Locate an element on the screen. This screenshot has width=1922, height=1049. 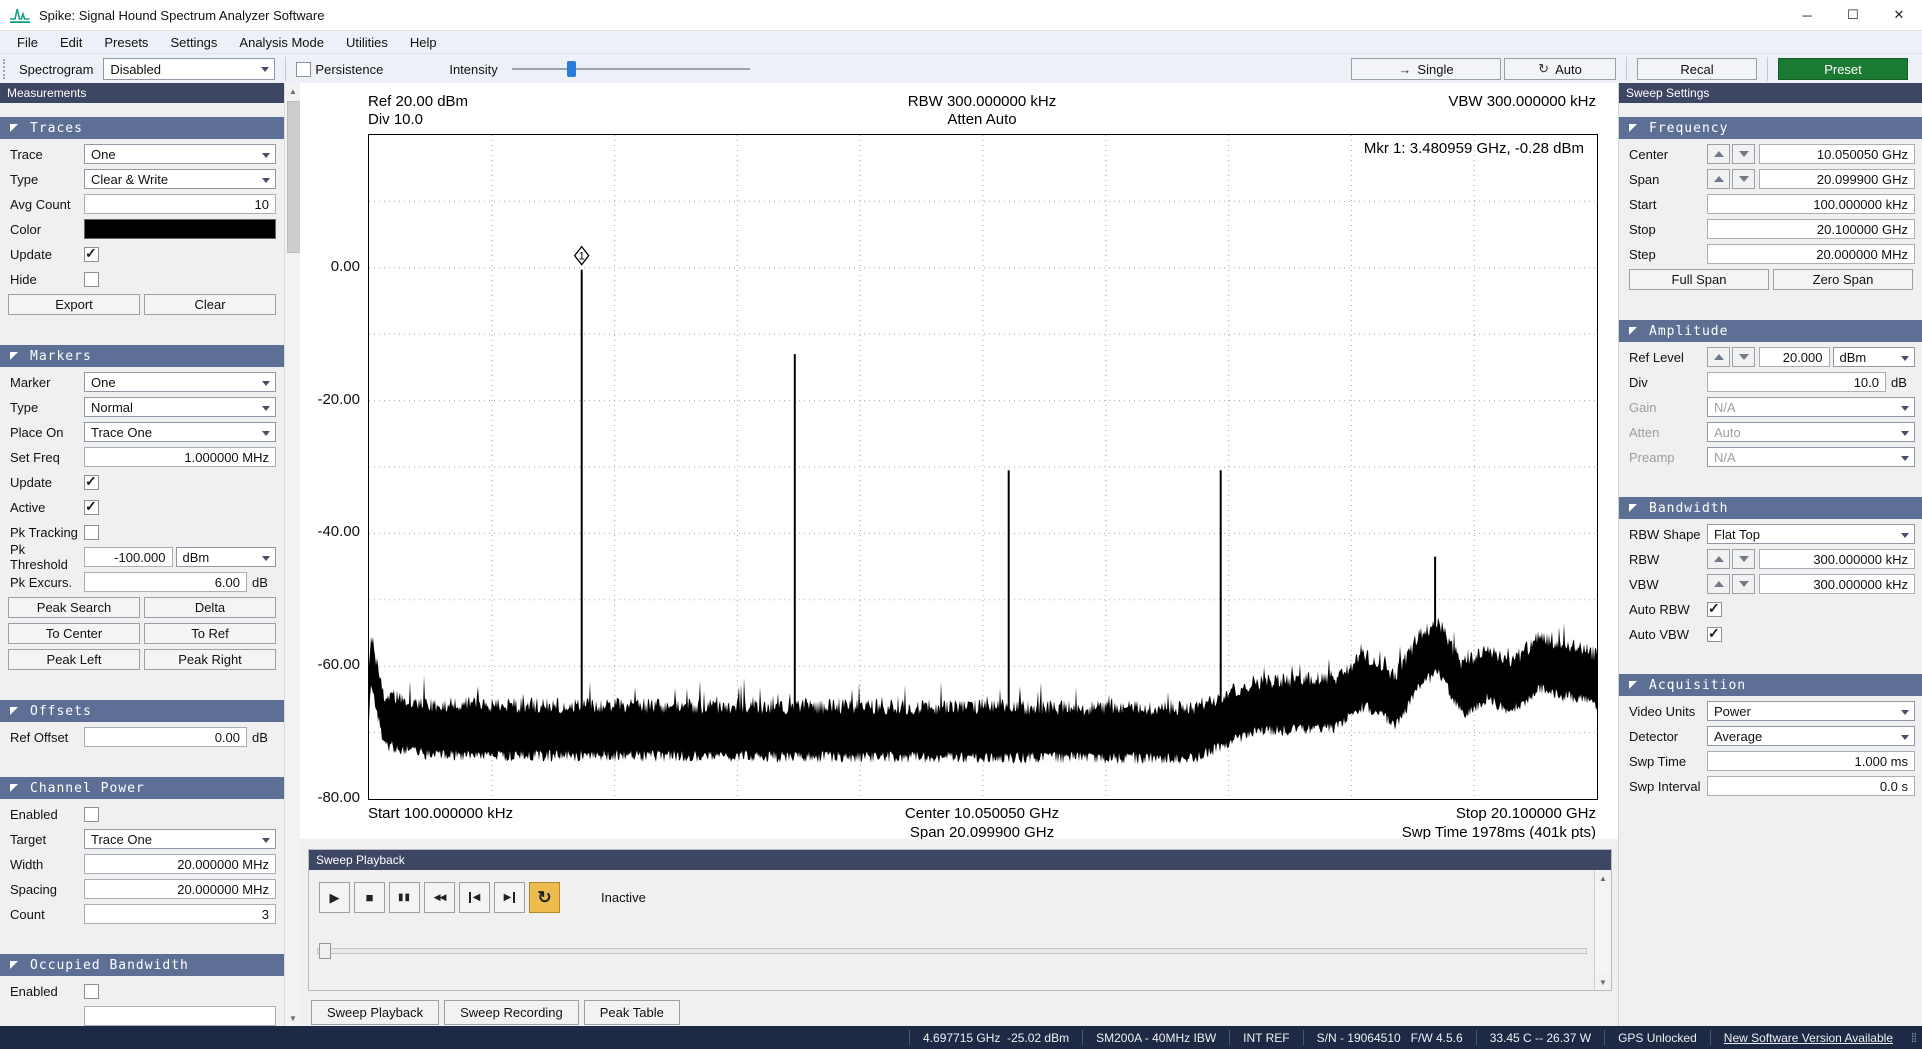
menu-item: Help is located at coordinates (423, 42).